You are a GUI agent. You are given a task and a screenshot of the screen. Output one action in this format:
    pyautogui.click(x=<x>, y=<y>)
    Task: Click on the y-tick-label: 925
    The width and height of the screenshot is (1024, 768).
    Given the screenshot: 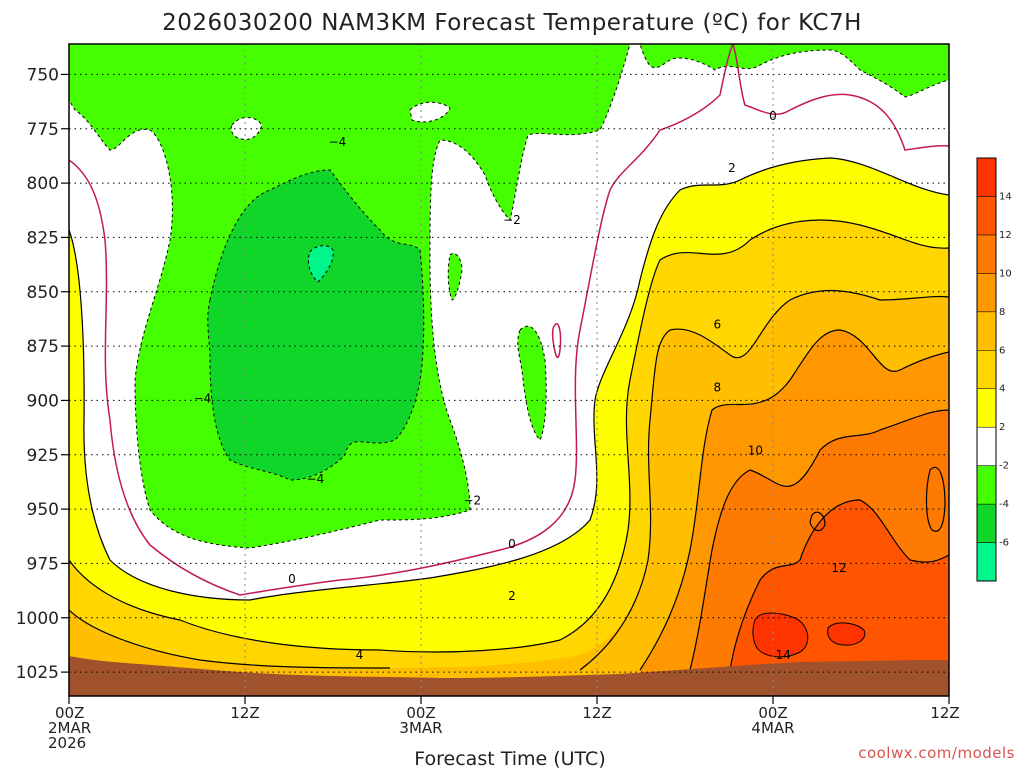 What is the action you would take?
    pyautogui.click(x=43, y=456)
    